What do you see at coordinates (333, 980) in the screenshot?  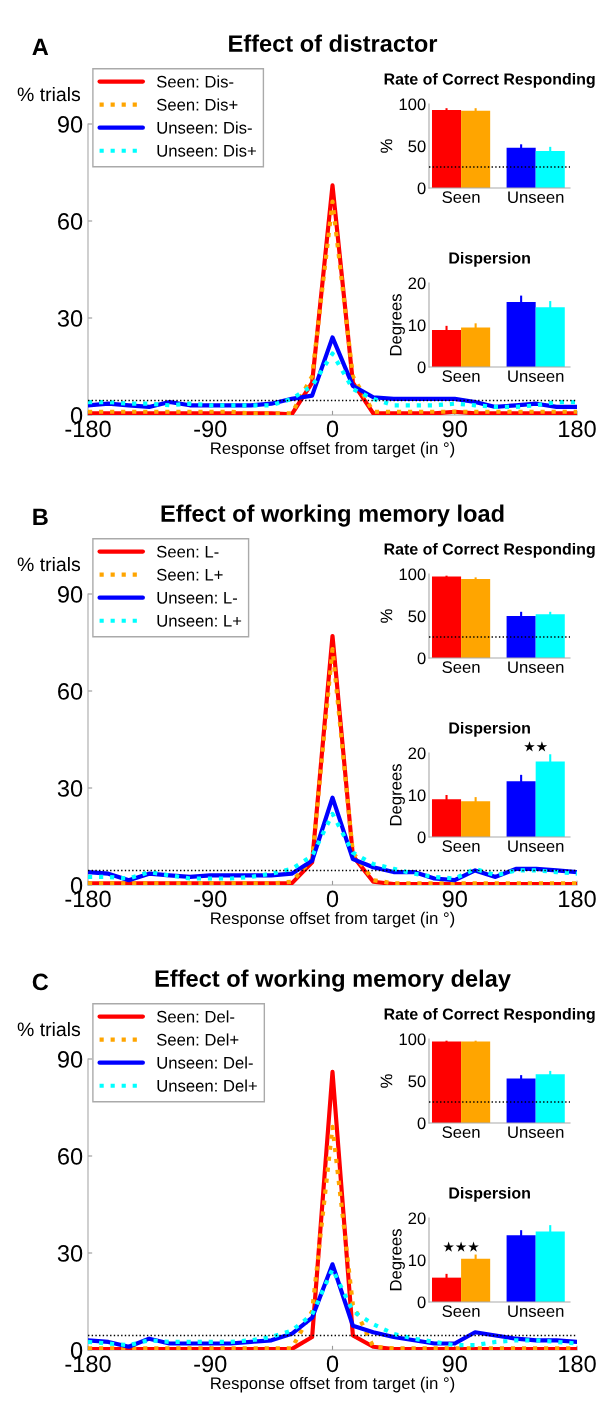 I see `chart-title: Effect of working memory delay` at bounding box center [333, 980].